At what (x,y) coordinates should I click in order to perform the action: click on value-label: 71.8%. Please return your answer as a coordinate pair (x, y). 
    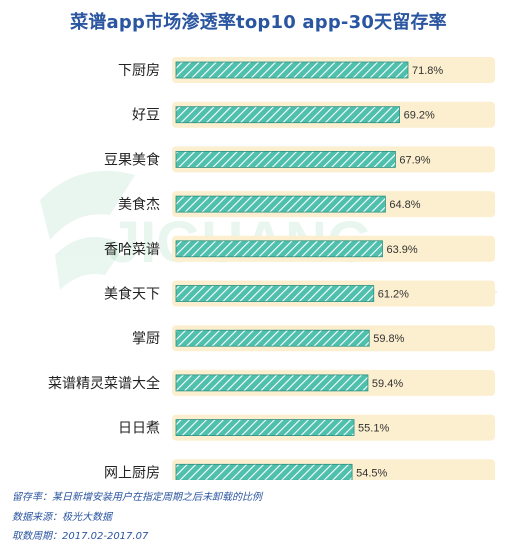
    Looking at the image, I should click on (427, 71).